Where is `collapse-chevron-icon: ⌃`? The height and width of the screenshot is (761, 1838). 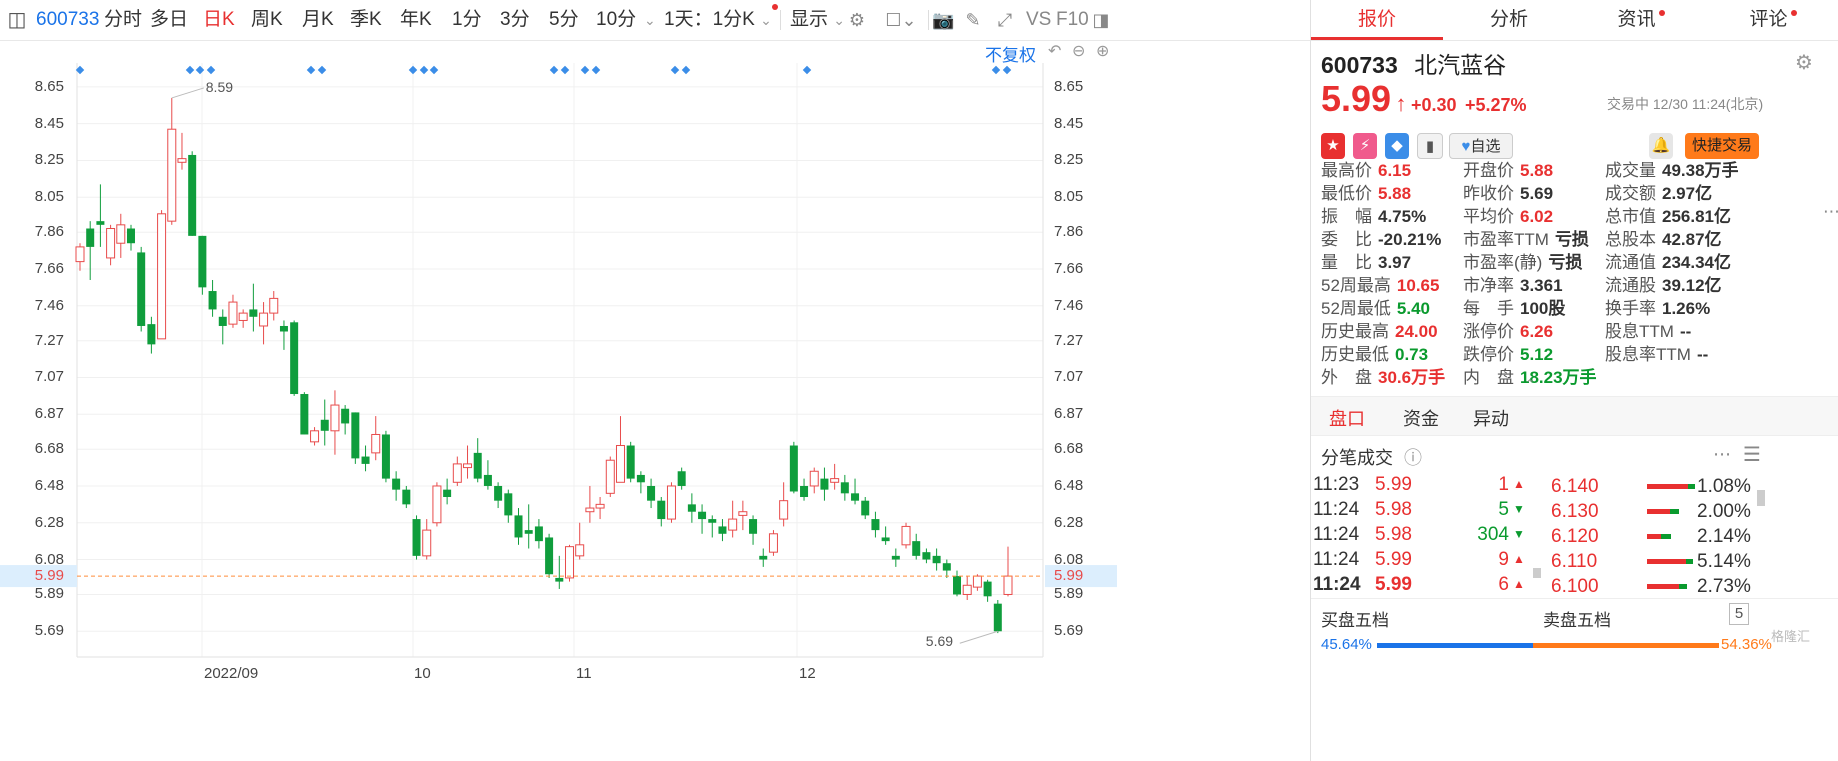
collapse-chevron-icon: ⌃ is located at coordinates (1530, 384).